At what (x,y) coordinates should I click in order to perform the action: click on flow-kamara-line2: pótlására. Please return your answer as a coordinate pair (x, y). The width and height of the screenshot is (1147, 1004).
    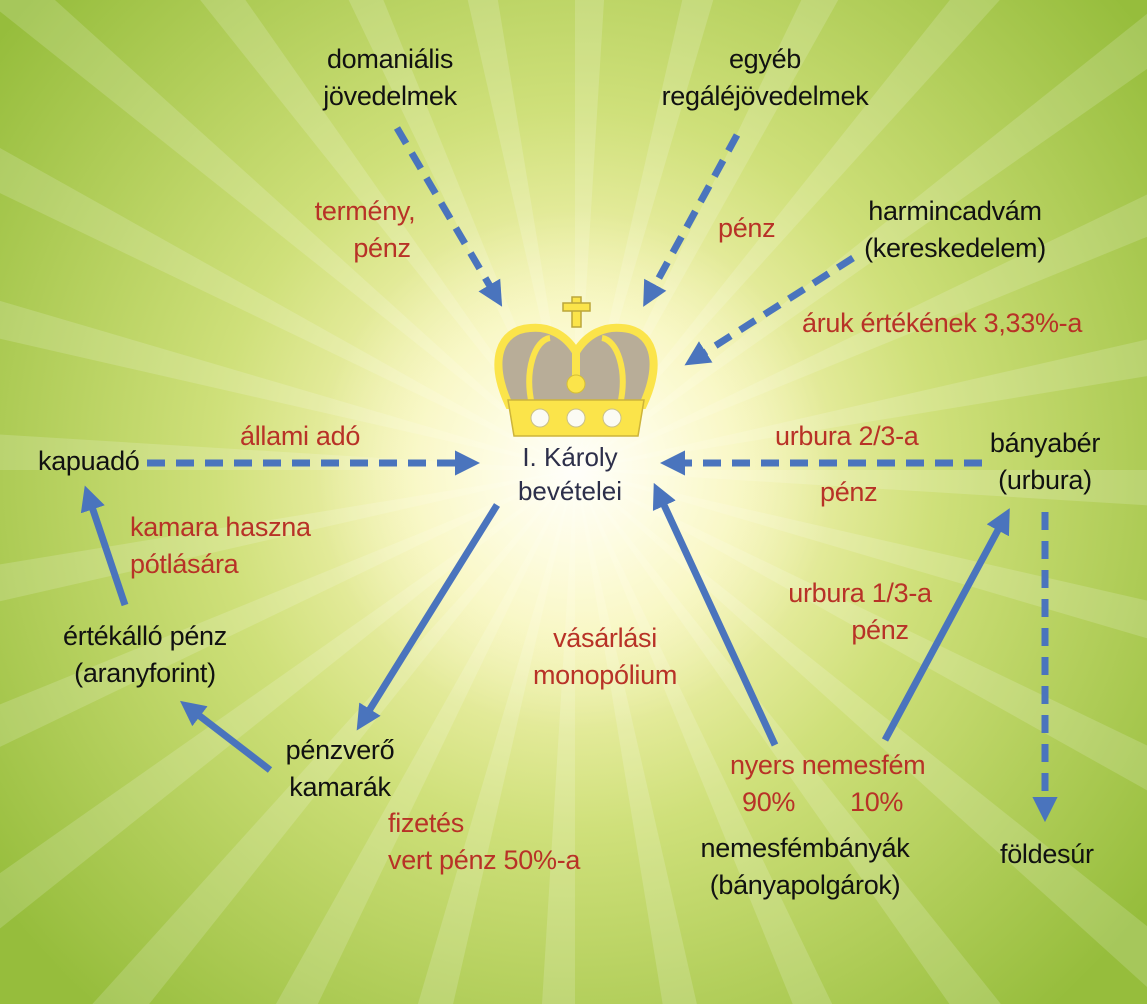
    Looking at the image, I should click on (184, 564).